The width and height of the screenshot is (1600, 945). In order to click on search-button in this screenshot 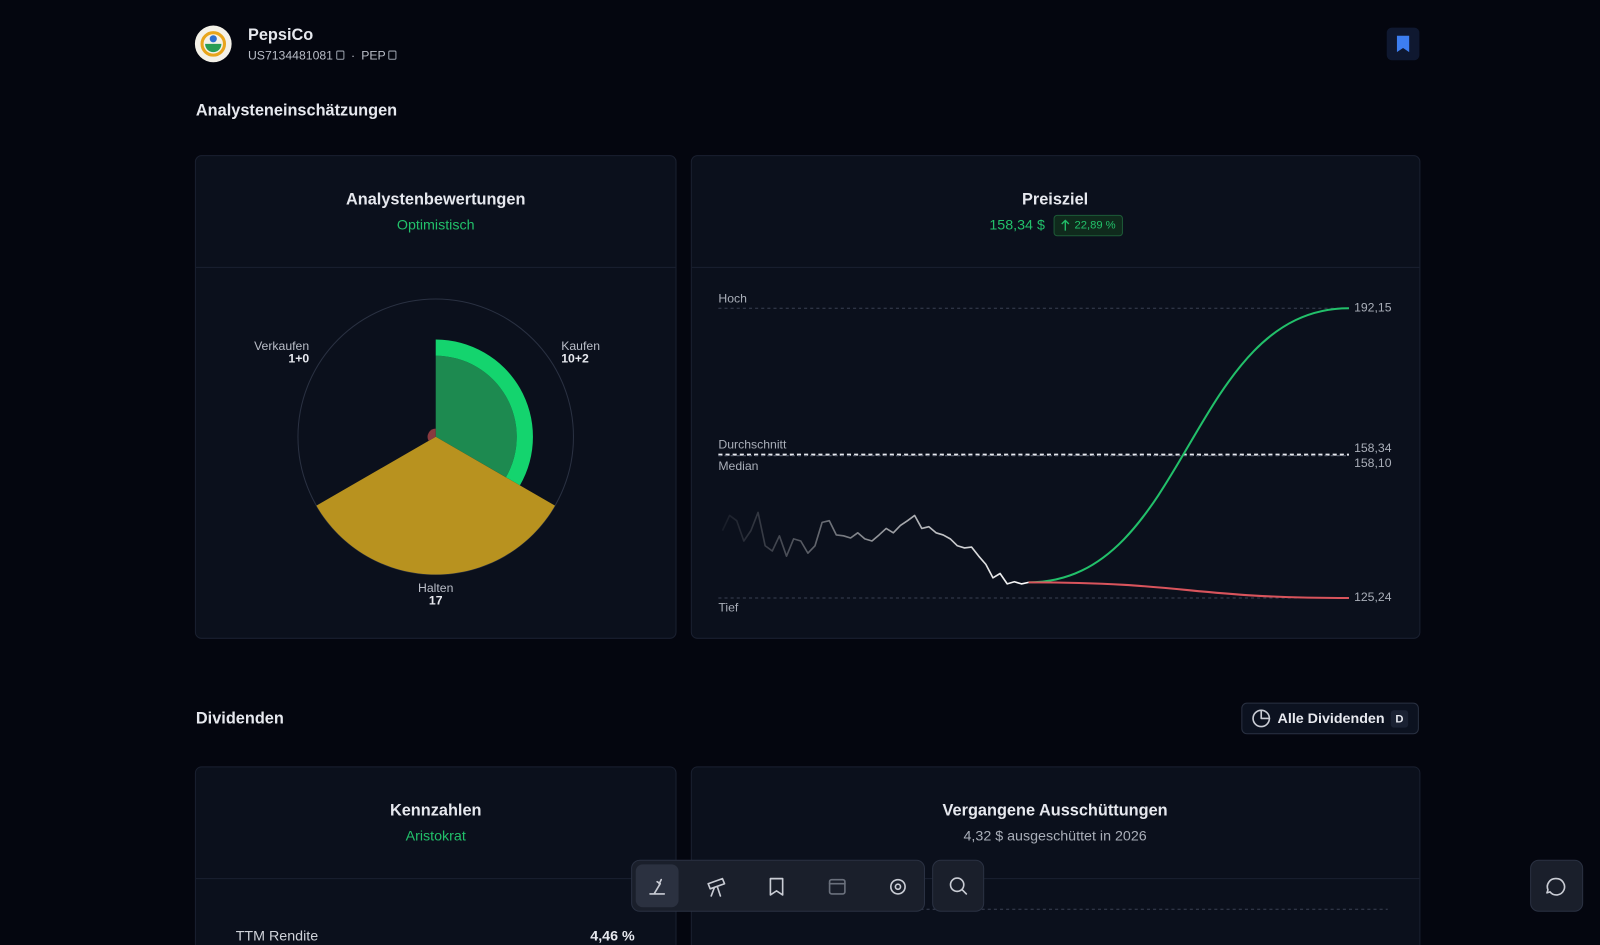, I will do `click(958, 885)`.